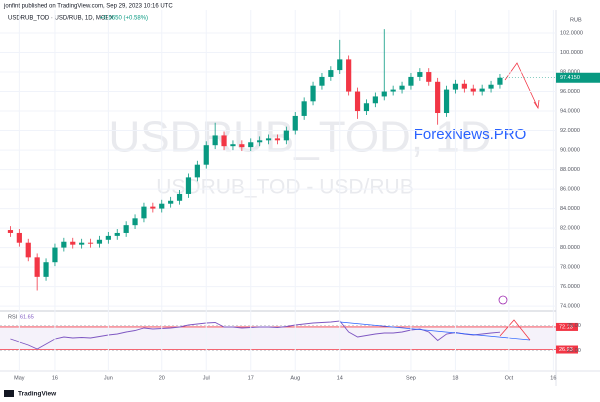  I want to click on x-tick-label: 17, so click(251, 378).